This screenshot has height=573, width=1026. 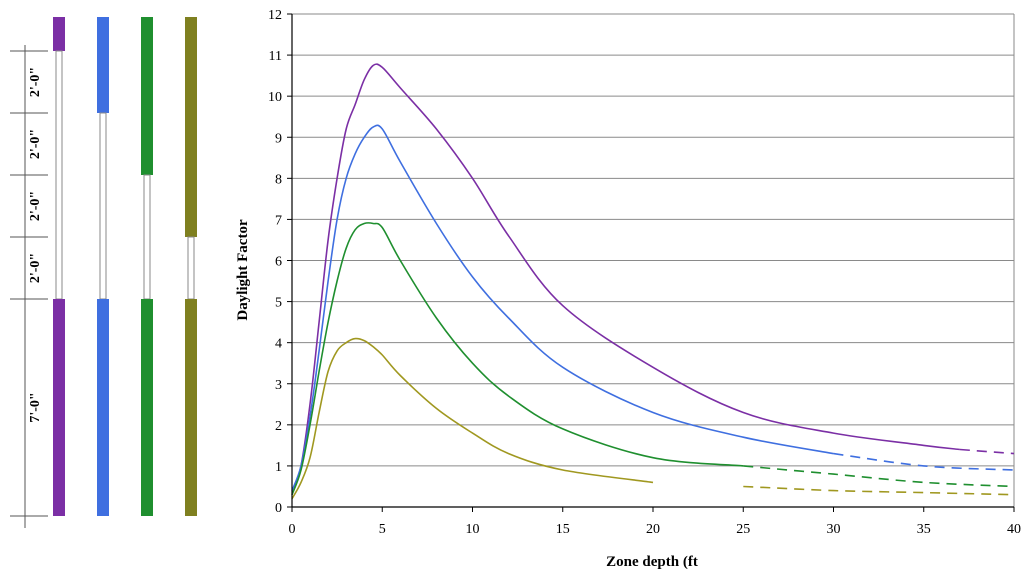 What do you see at coordinates (275, 15) in the screenshot?
I see `y-tick-label: 12` at bounding box center [275, 15].